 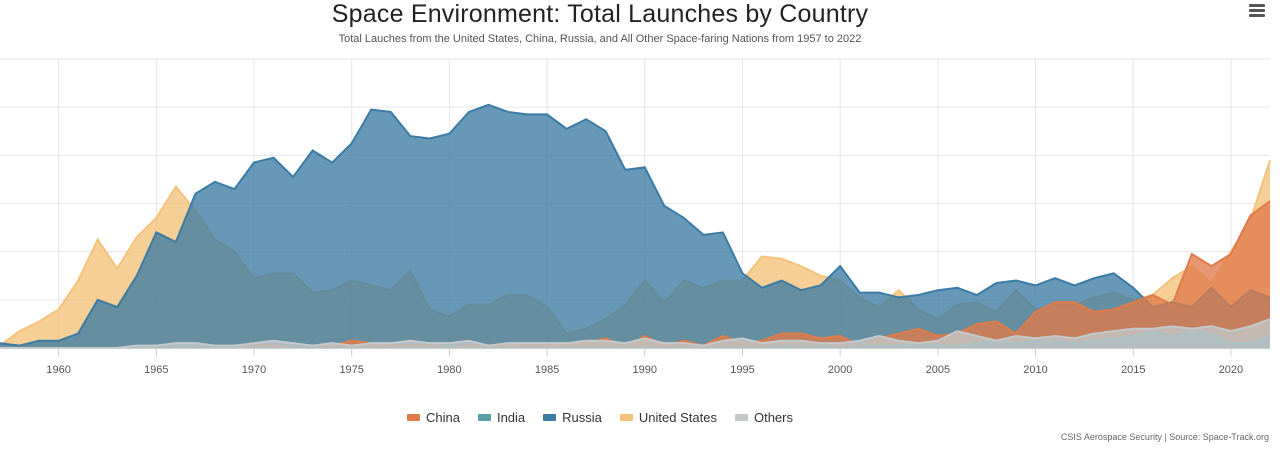 I want to click on area-others, so click(x=635, y=333).